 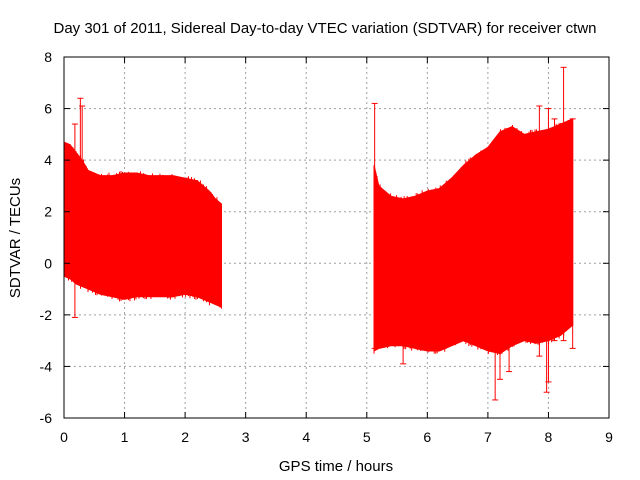 What do you see at coordinates (46, 418) in the screenshot?
I see `y-tick-label: -6` at bounding box center [46, 418].